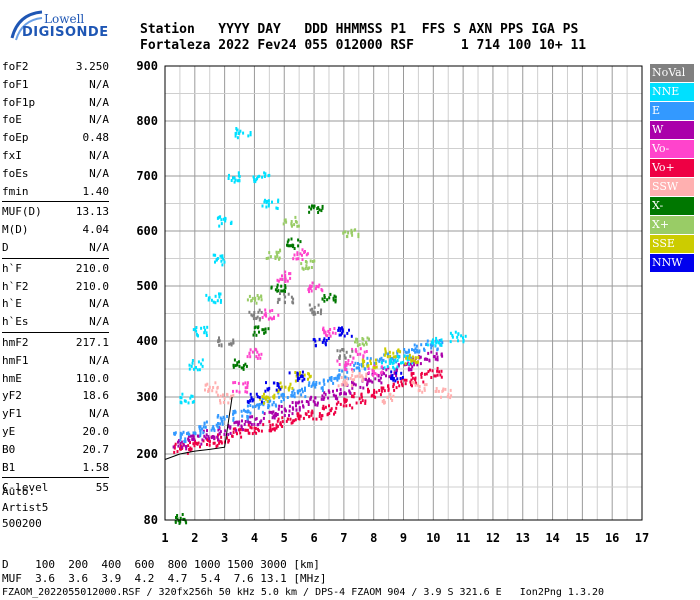 The image size is (700, 600). I want to click on x-tick-labels: 1 2 3 4 5 6 7 8 9 10 11 12 13 14 15 16 17, so click(405, 538).